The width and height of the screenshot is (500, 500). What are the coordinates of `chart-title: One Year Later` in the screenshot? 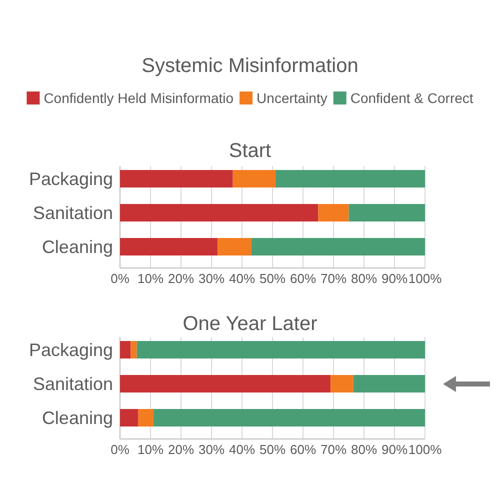 It's located at (250, 324).